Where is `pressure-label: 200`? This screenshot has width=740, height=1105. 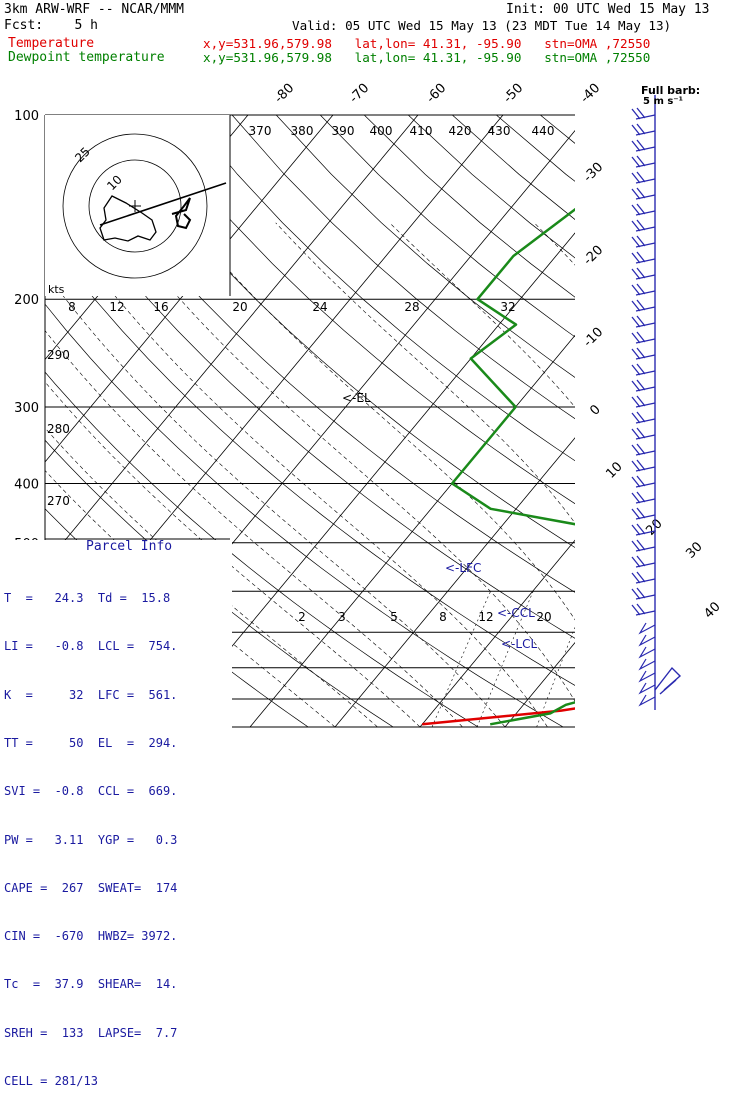
pressure-label: 200 is located at coordinates (26, 300).